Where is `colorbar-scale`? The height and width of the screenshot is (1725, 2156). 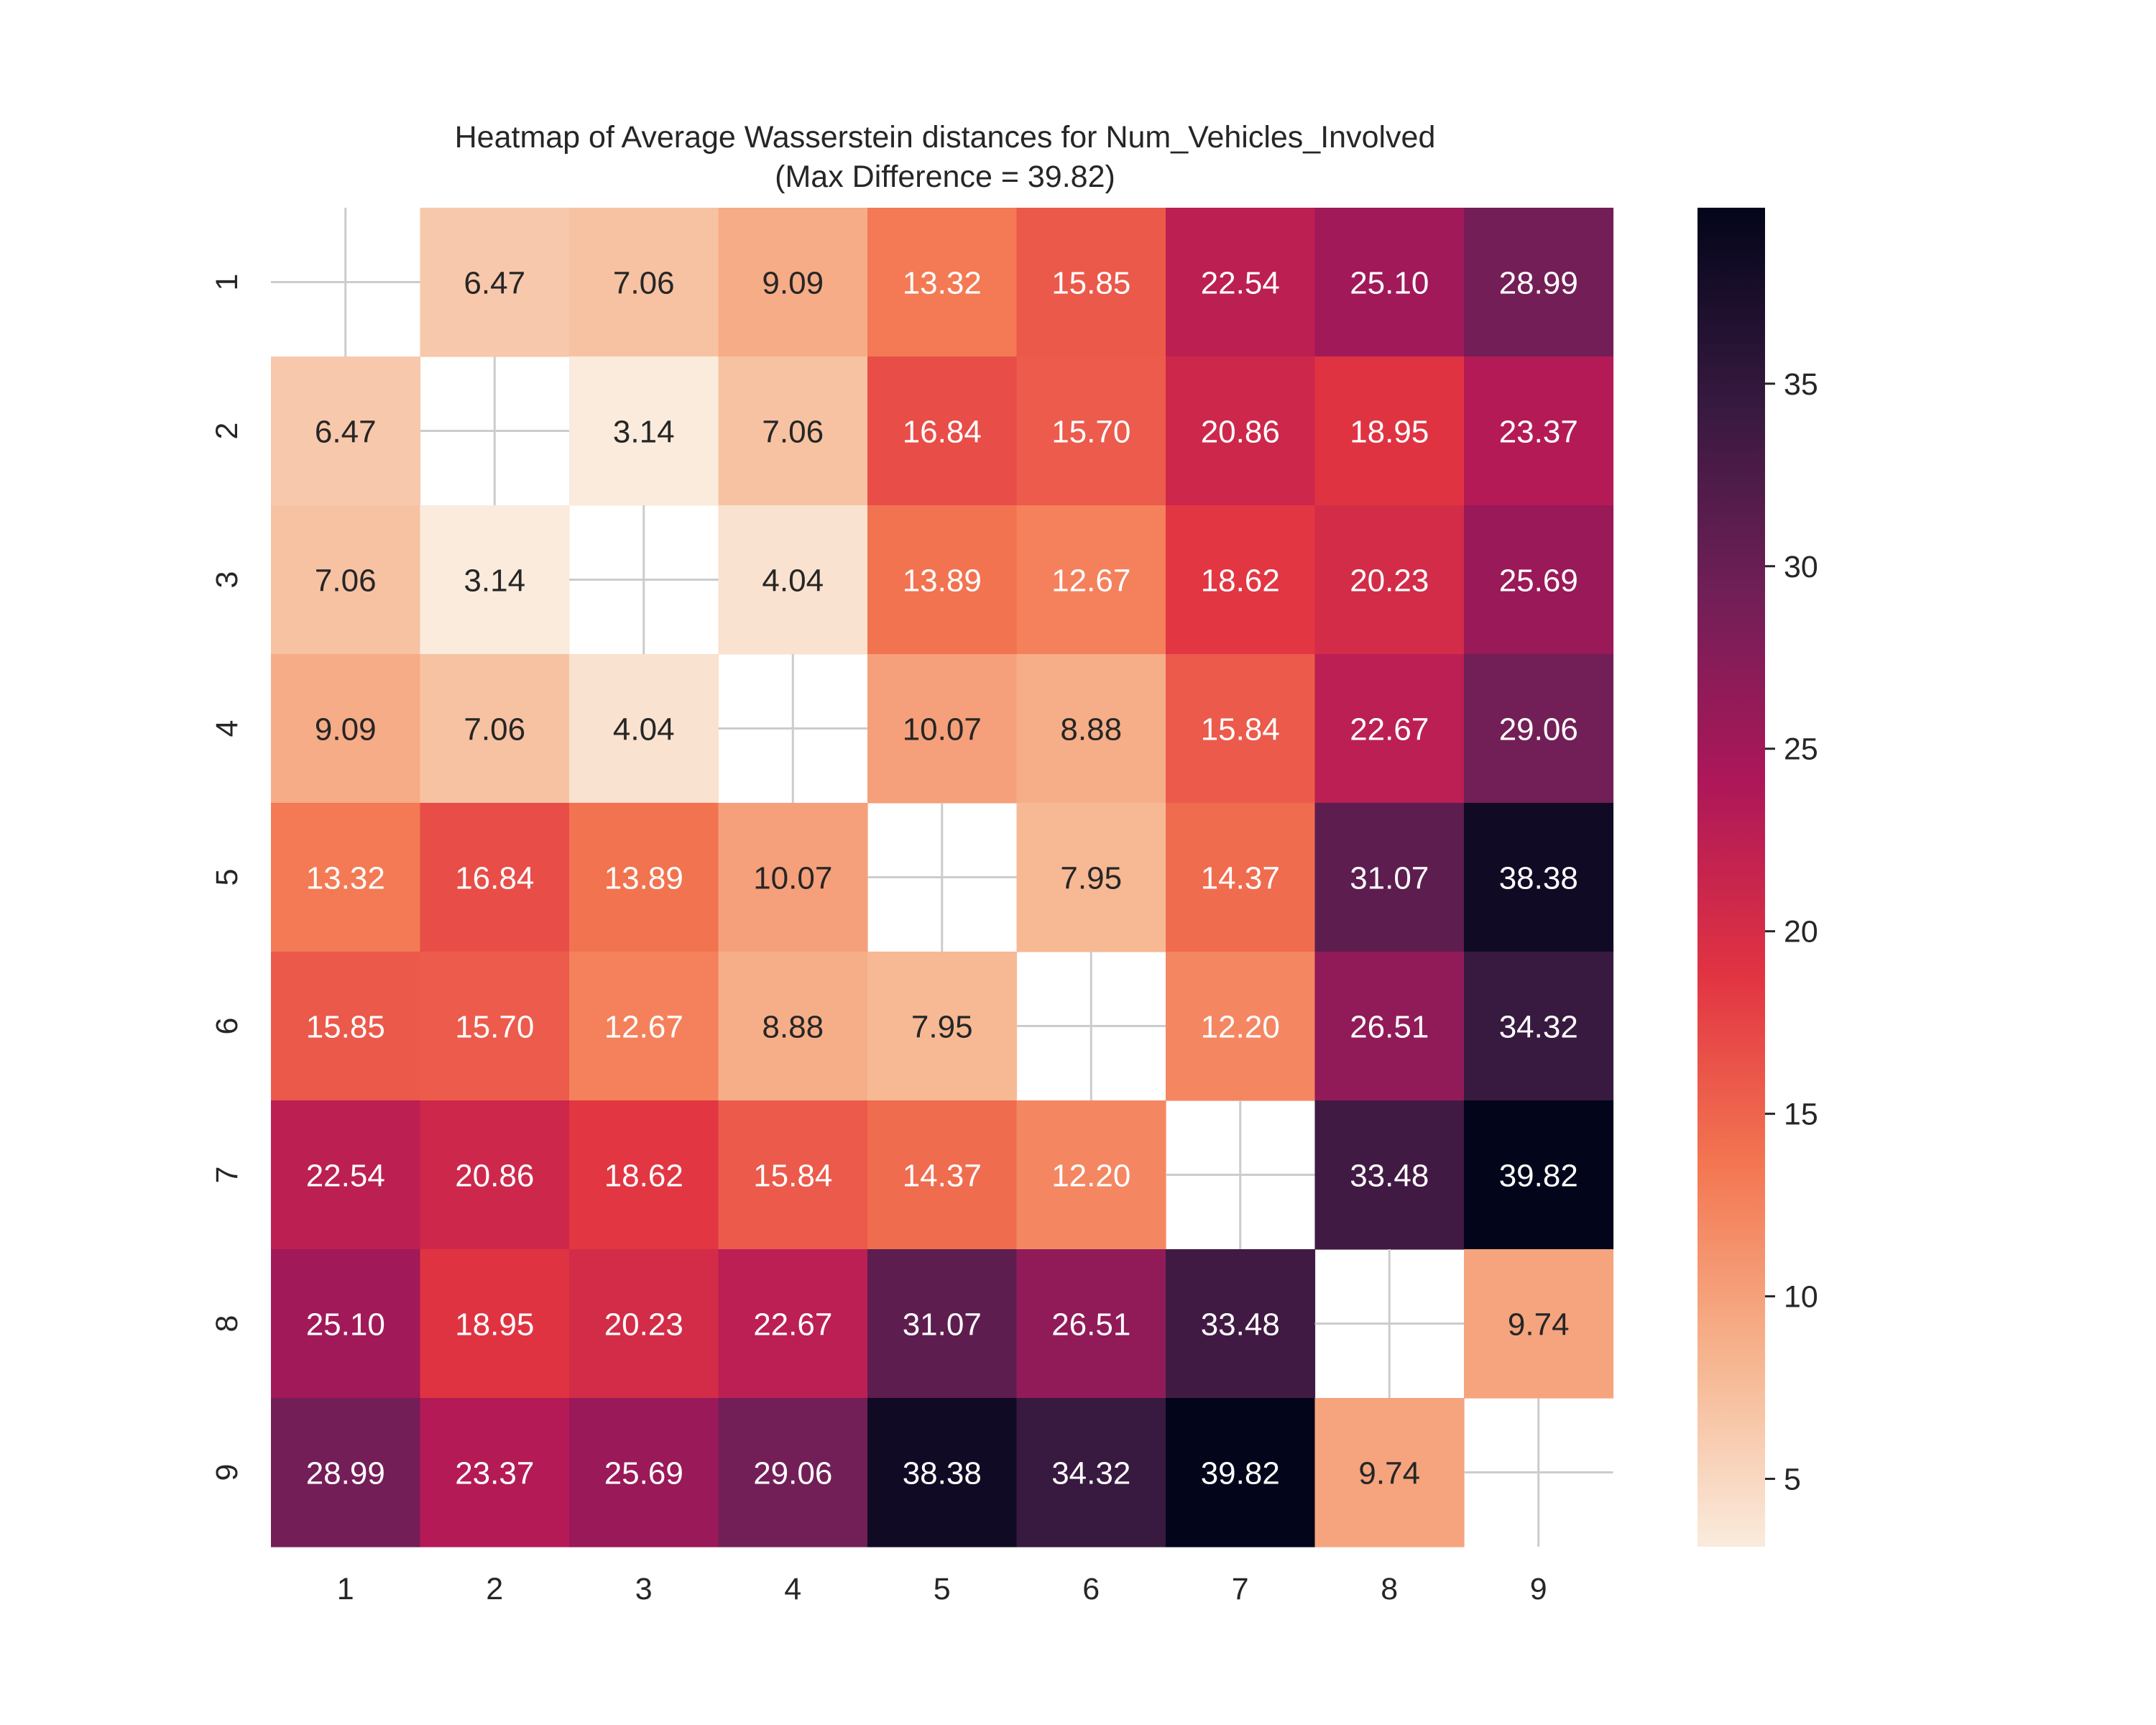 colorbar-scale is located at coordinates (1731, 877).